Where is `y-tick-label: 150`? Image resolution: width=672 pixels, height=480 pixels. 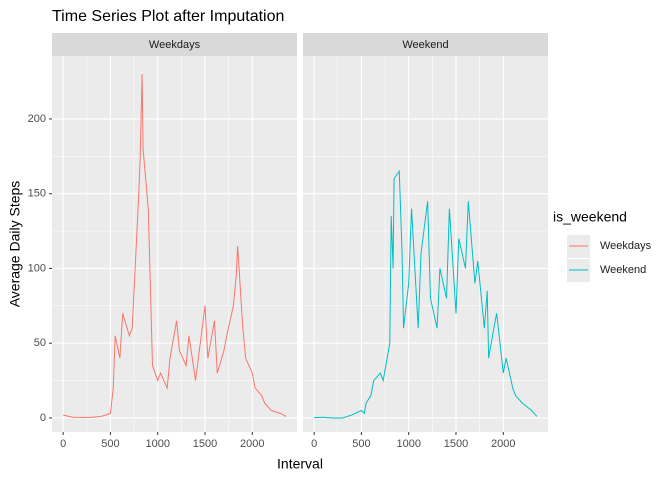 y-tick-label: 150 is located at coordinates (37, 194).